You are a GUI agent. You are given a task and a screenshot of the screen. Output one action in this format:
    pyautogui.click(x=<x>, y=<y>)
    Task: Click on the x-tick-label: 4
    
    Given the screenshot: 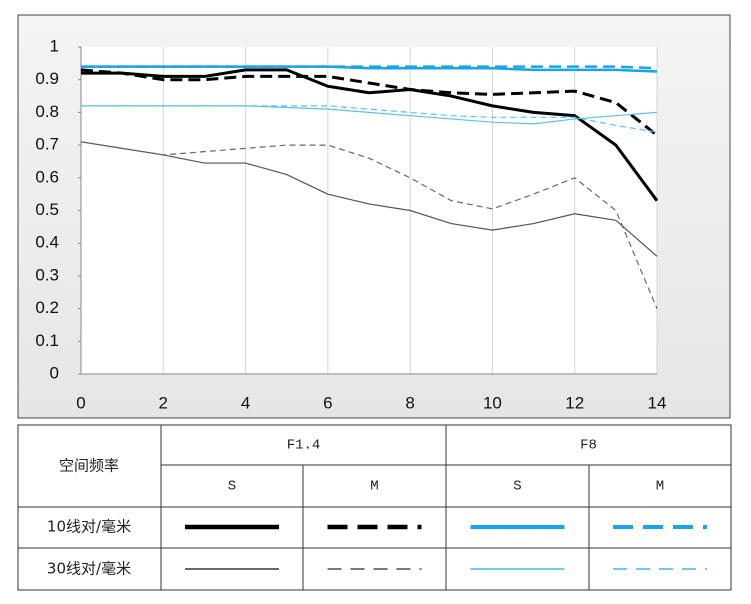 What is the action you would take?
    pyautogui.click(x=245, y=402)
    